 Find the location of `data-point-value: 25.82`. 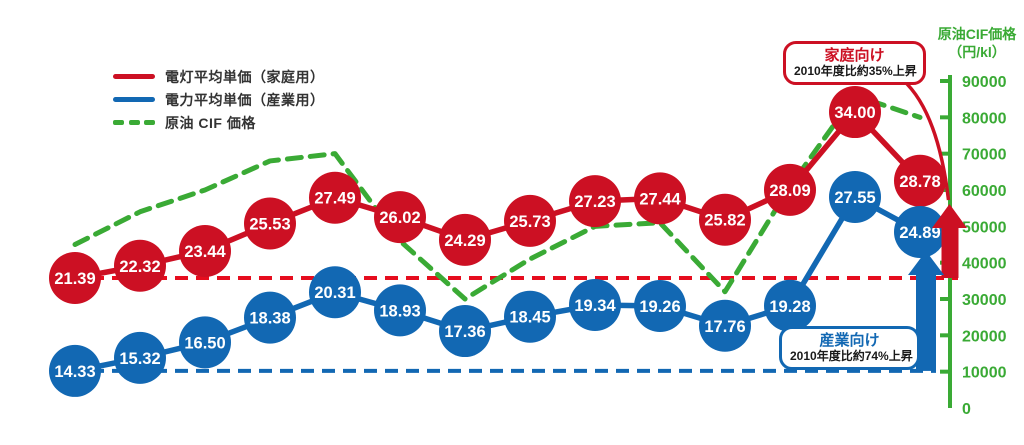

data-point-value: 25.82 is located at coordinates (724, 221).